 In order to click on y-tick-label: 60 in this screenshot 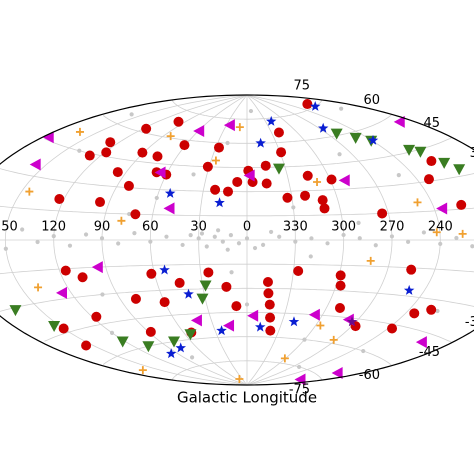, I will do `click(371, 100)`.